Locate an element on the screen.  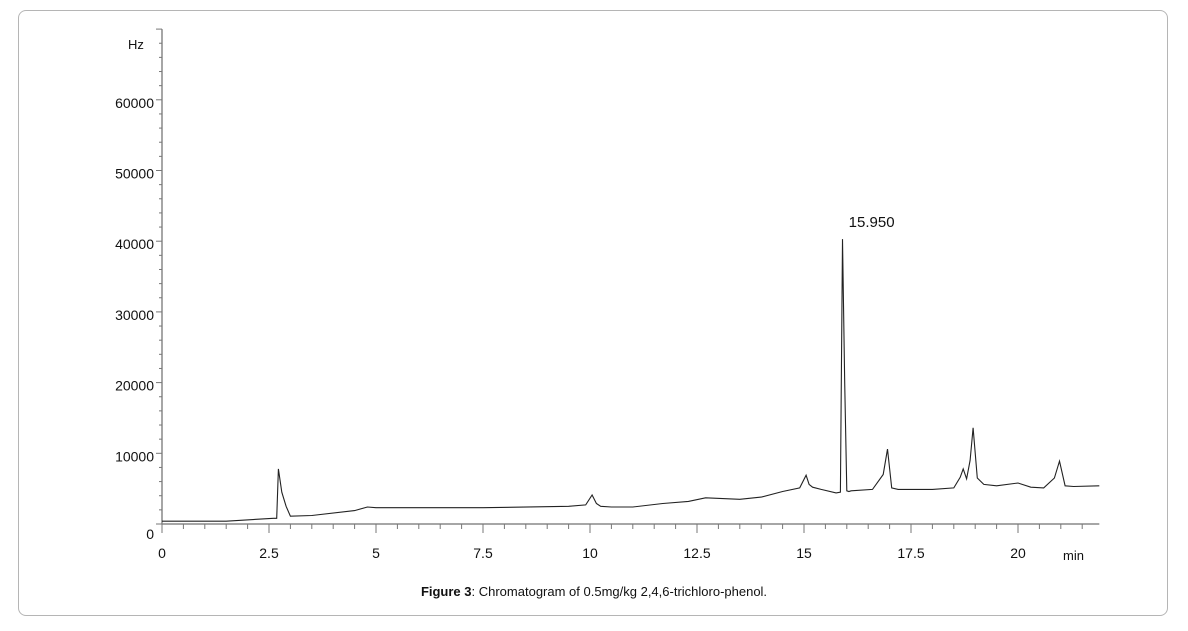
y-tick-label: 60000 is located at coordinates (134, 103).